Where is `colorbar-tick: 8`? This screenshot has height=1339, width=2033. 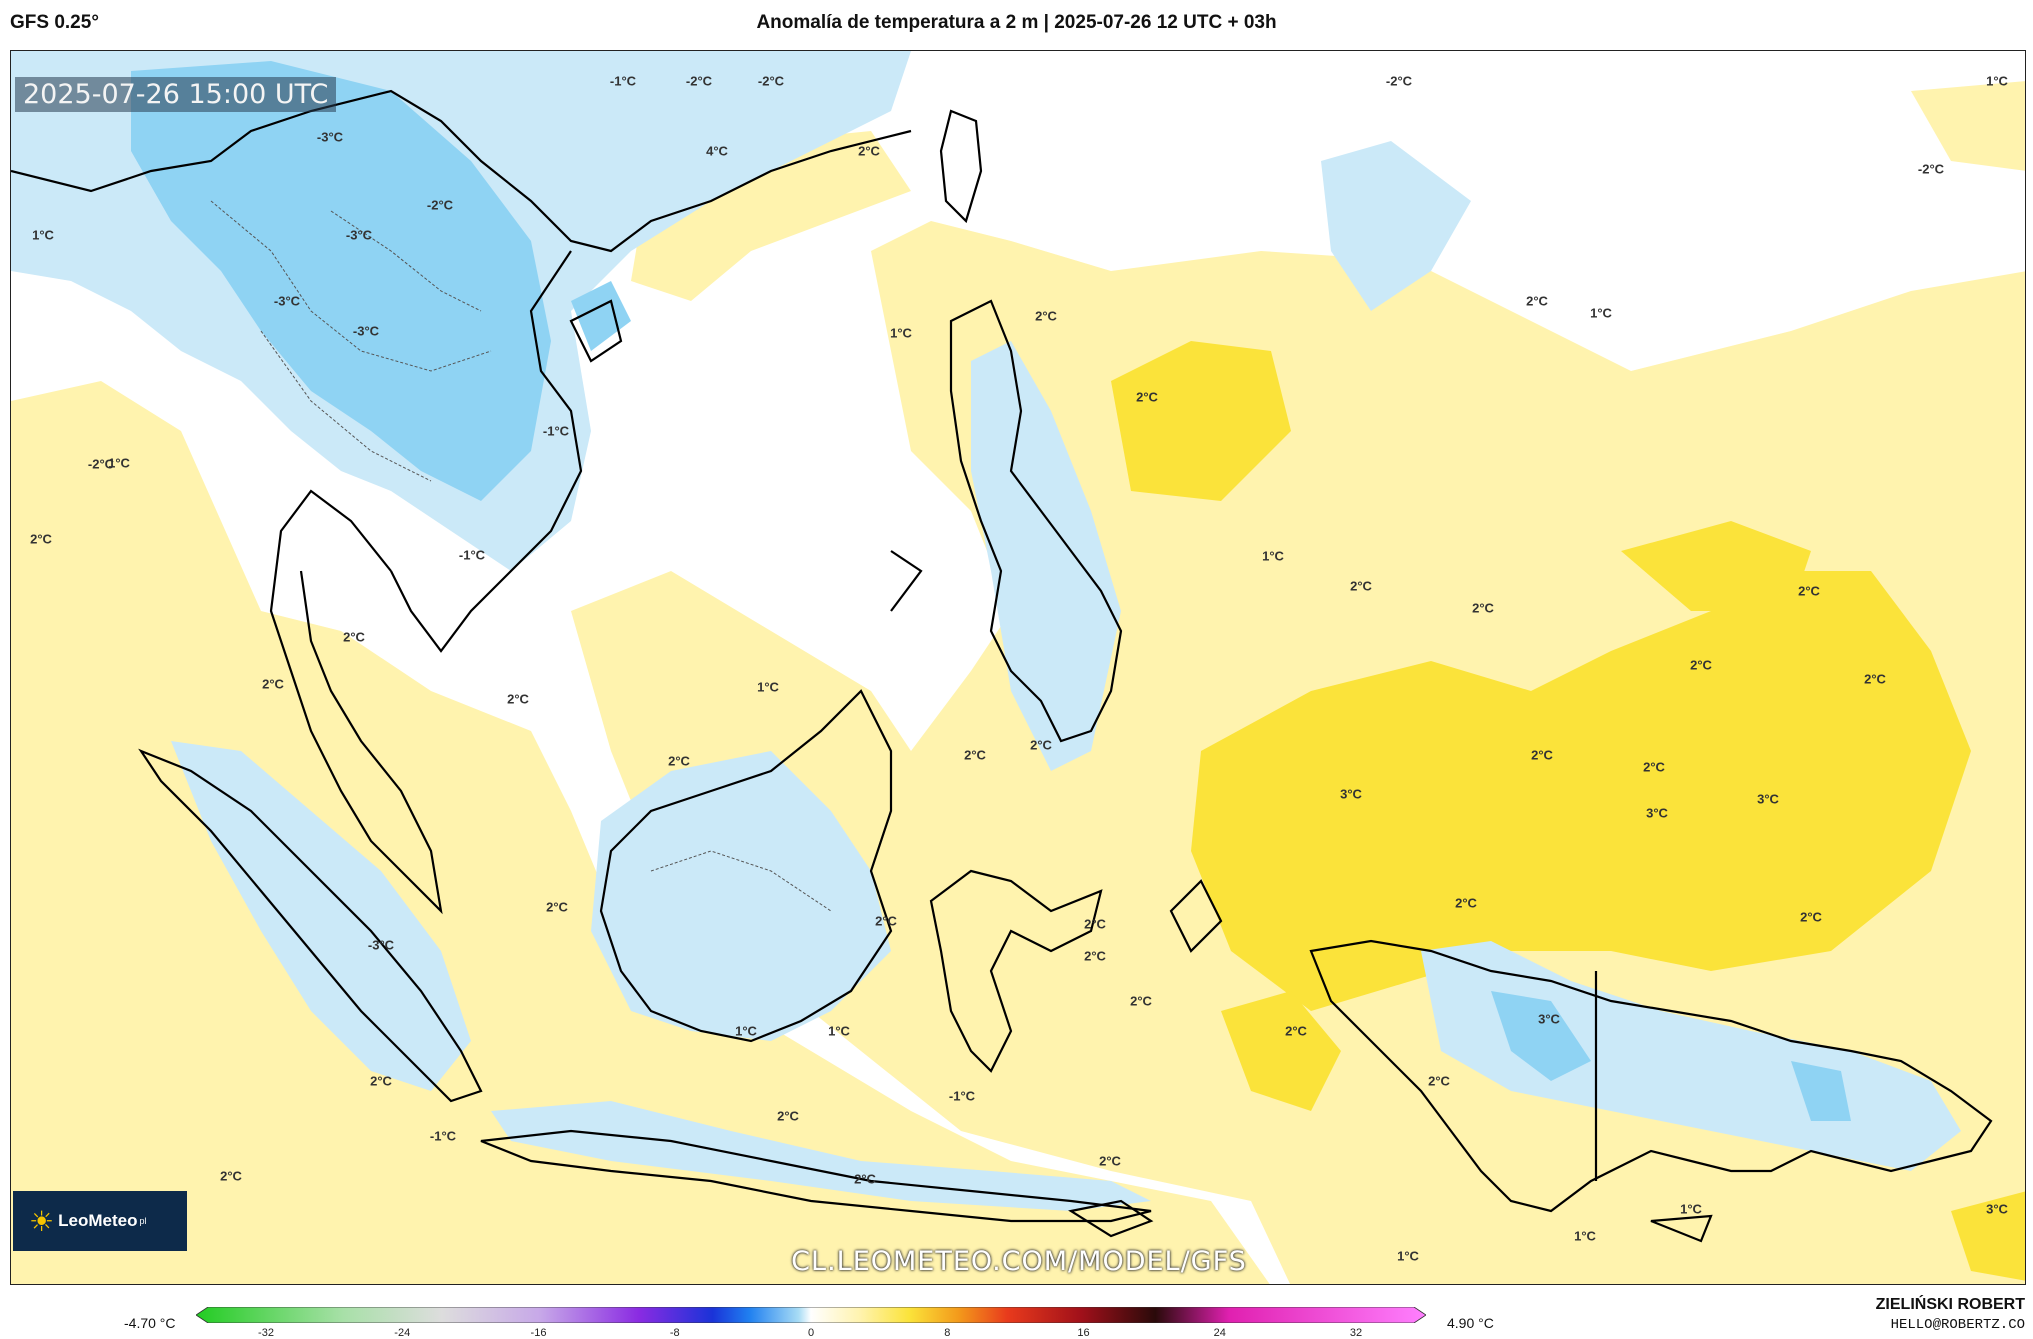
colorbar-tick: 8 is located at coordinates (947, 1333).